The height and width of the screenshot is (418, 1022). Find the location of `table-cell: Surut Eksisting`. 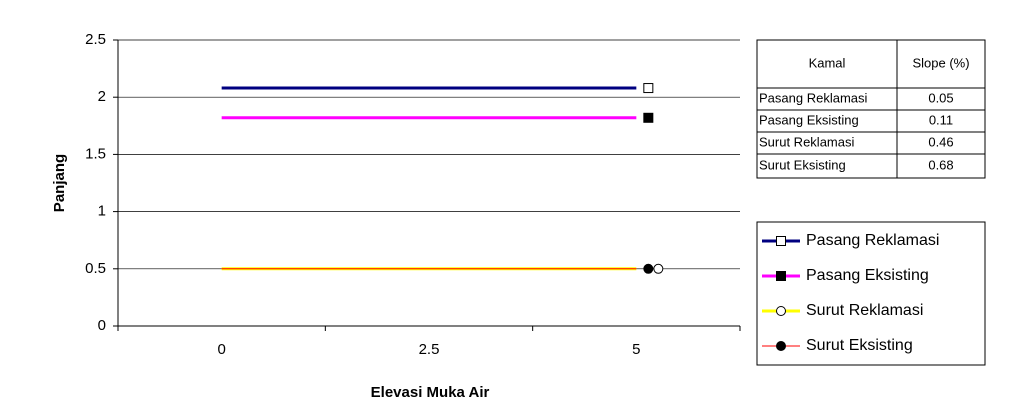

table-cell: Surut Eksisting is located at coordinates (802, 164).